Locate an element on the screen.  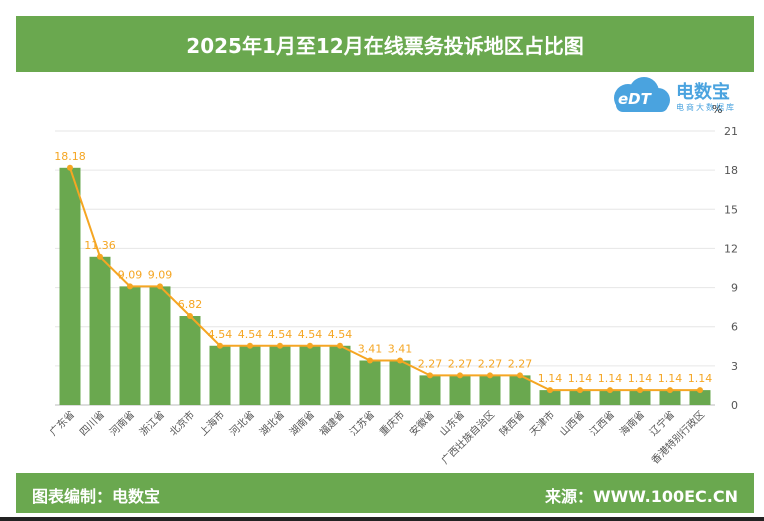
x-tick-label: 香港特别行政区 is located at coordinates (677, 437).